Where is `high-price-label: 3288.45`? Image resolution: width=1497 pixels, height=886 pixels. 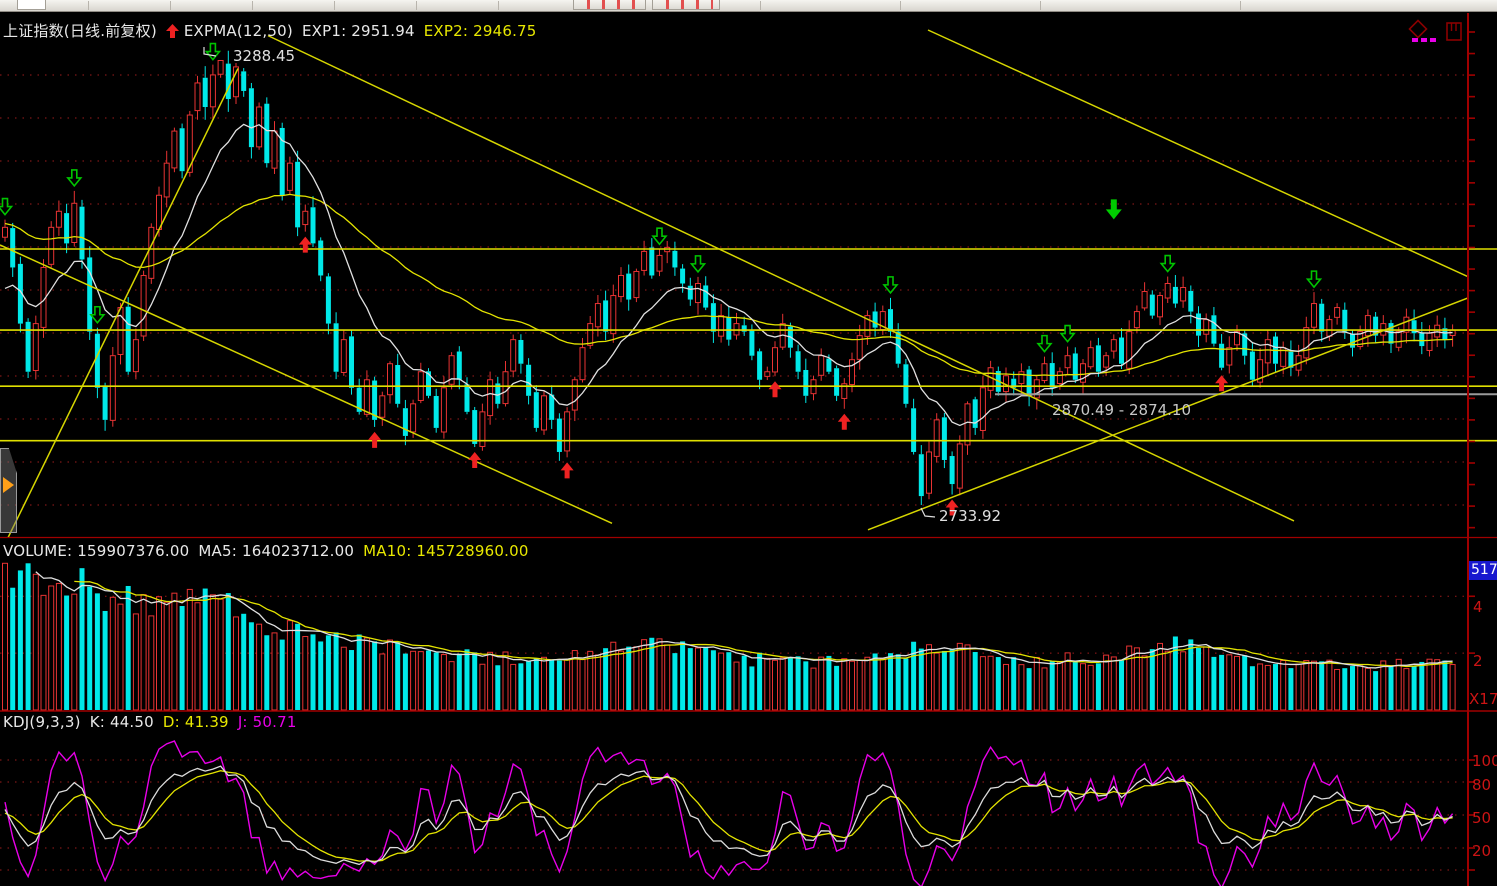
high-price-label: 3288.45 is located at coordinates (264, 56).